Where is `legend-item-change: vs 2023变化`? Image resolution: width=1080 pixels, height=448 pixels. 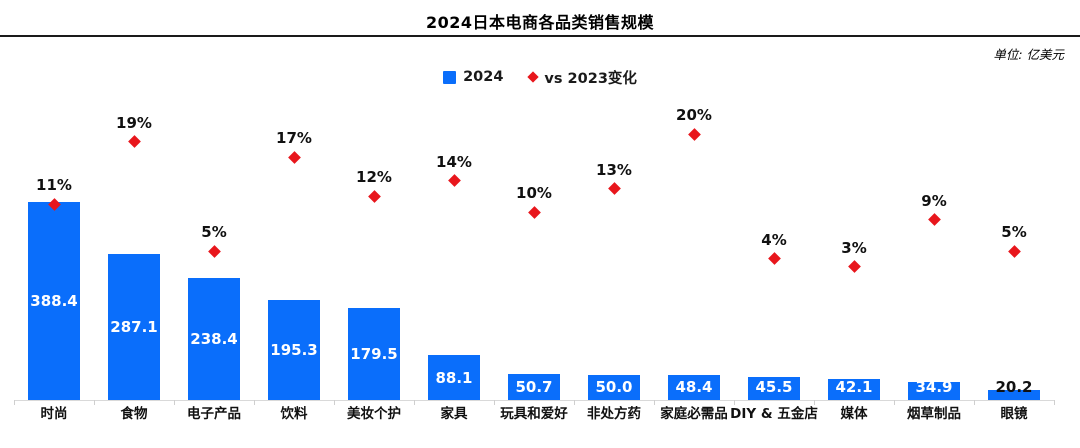
legend-item-change: vs 2023变化 is located at coordinates (582, 77).